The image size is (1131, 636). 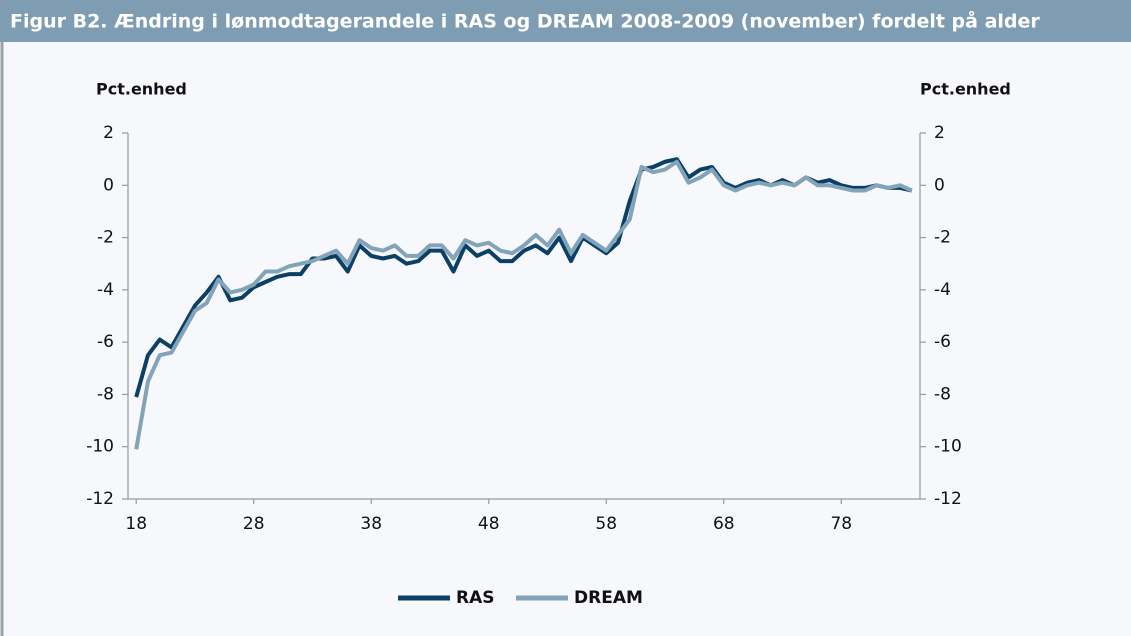 I want to click on y2-tick-label: 2, so click(x=939, y=133).